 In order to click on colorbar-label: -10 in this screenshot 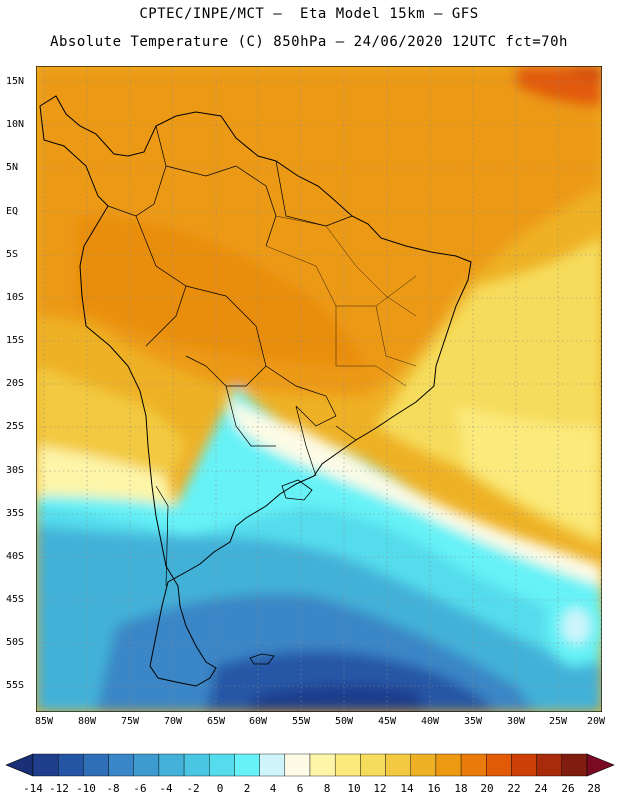, I will do `click(86, 788)`.